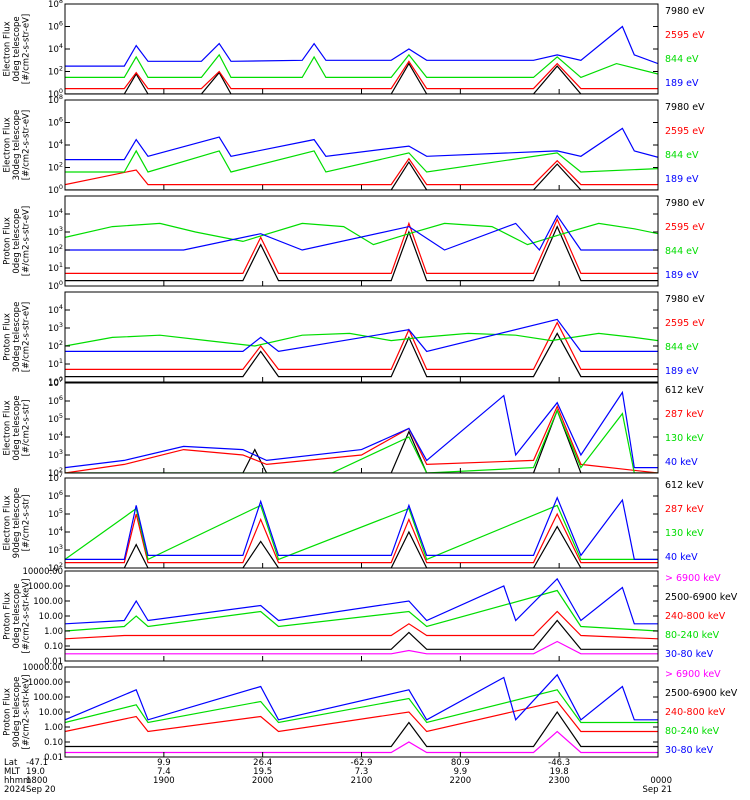 The width and height of the screenshot is (750, 800). What do you see at coordinates (695, 616) in the screenshot?
I see `legend-entry: 240-800 keV` at bounding box center [695, 616].